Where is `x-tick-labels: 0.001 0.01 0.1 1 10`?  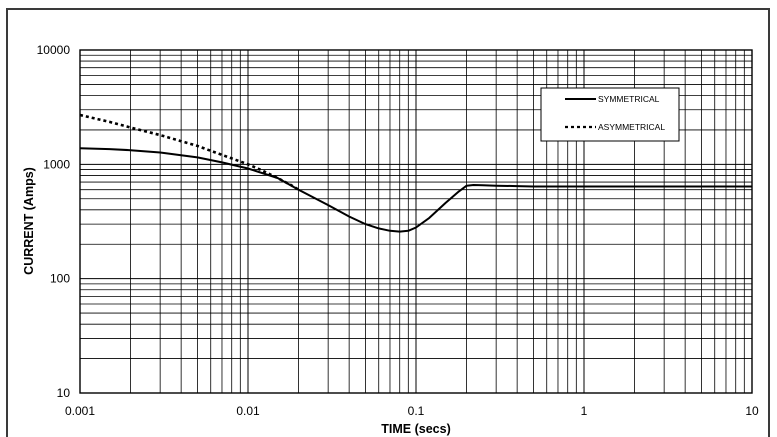 x-tick-labels: 0.001 0.01 0.1 1 10 is located at coordinates (412, 411).